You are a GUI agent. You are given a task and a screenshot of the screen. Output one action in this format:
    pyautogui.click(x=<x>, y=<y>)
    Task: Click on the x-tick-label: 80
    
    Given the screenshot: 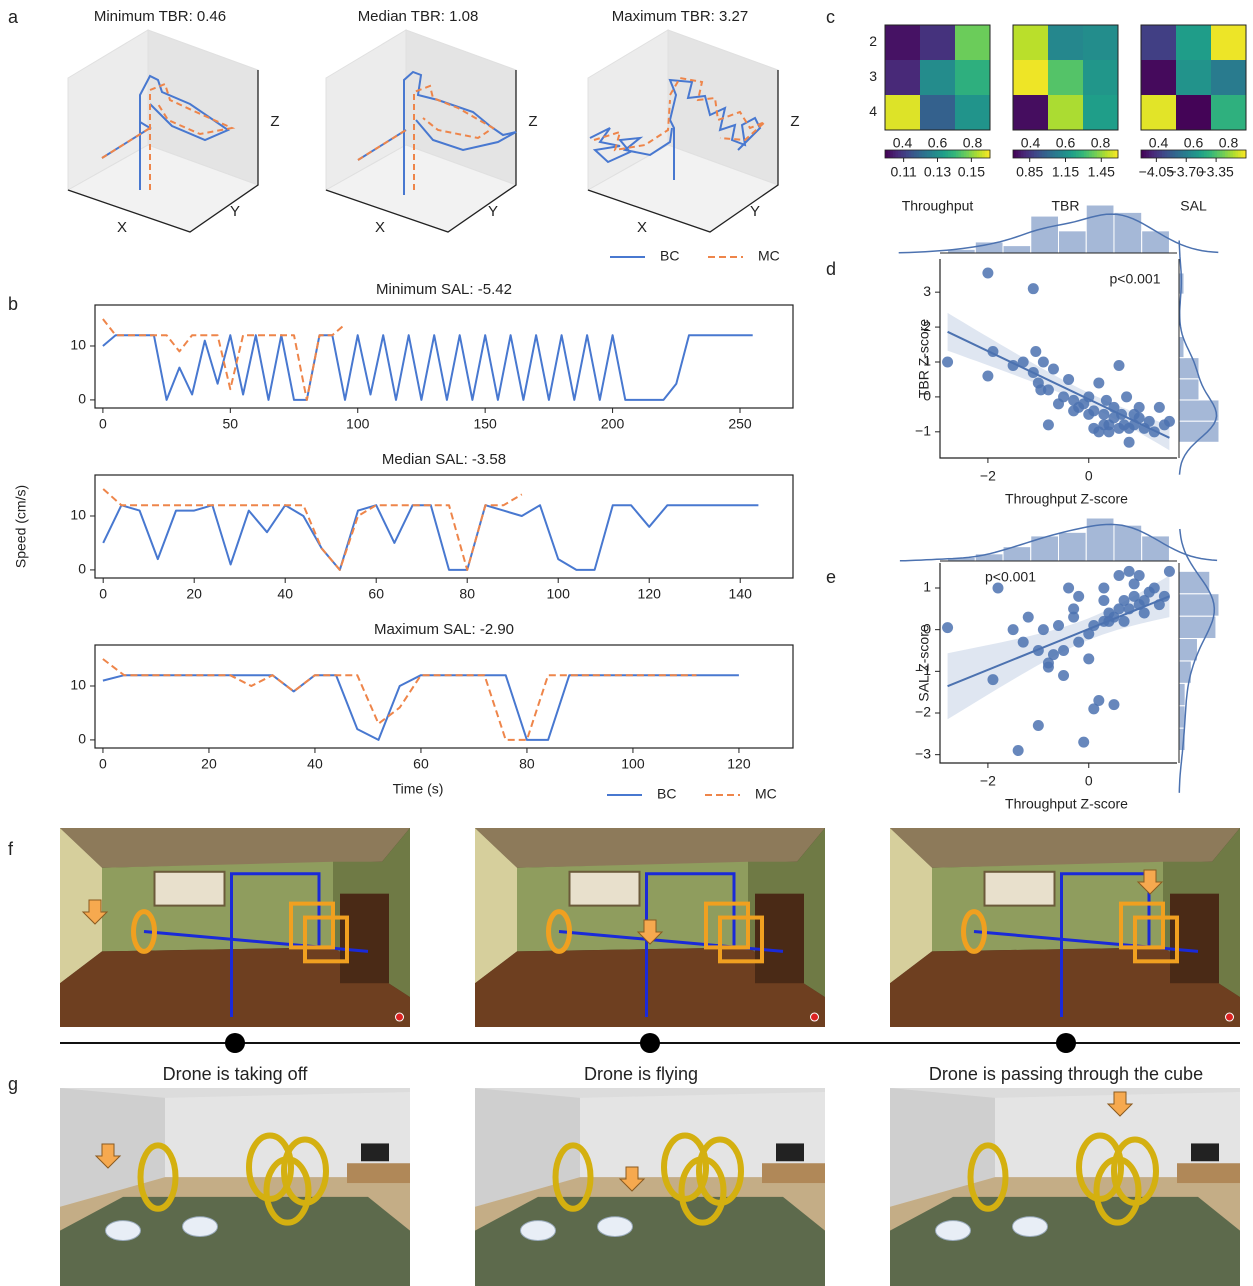 What is the action you would take?
    pyautogui.click(x=467, y=594)
    